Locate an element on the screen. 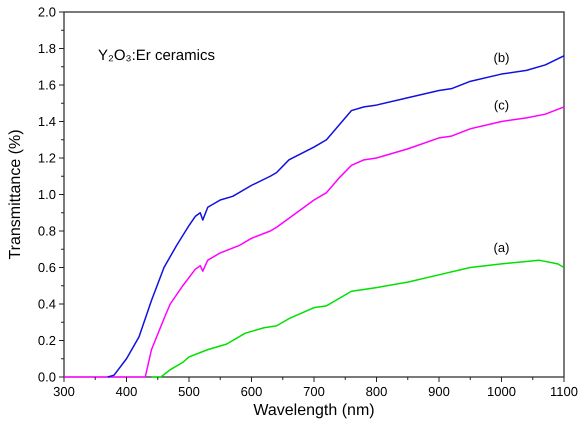 Image resolution: width=586 pixels, height=425 pixels. annotation: Y₂O₃:Er ceramics is located at coordinates (156, 55).